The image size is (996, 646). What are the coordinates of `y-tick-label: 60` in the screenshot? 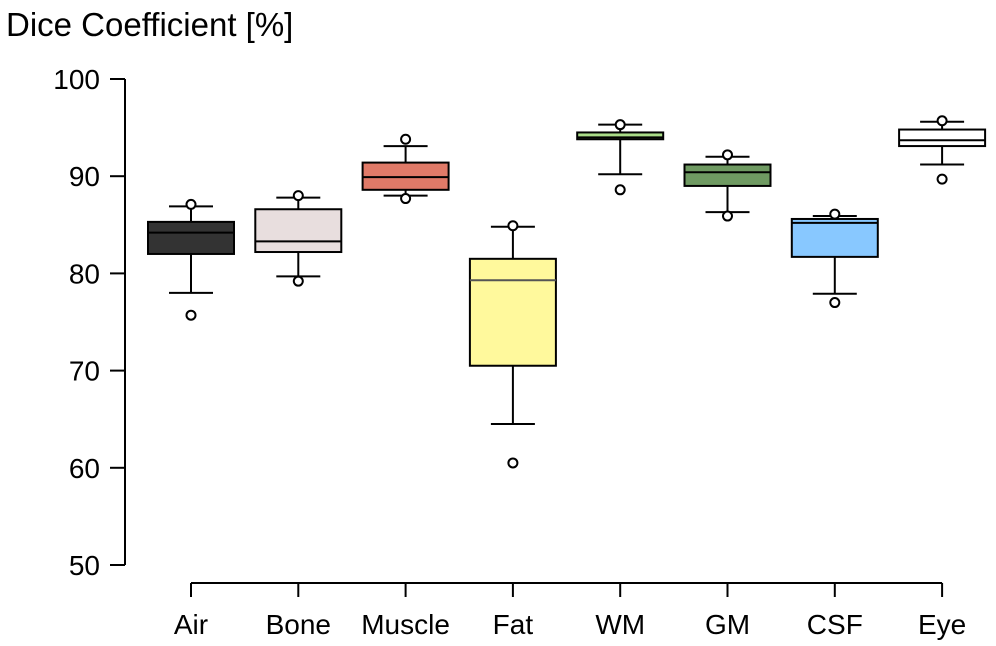 It's located at (84, 468).